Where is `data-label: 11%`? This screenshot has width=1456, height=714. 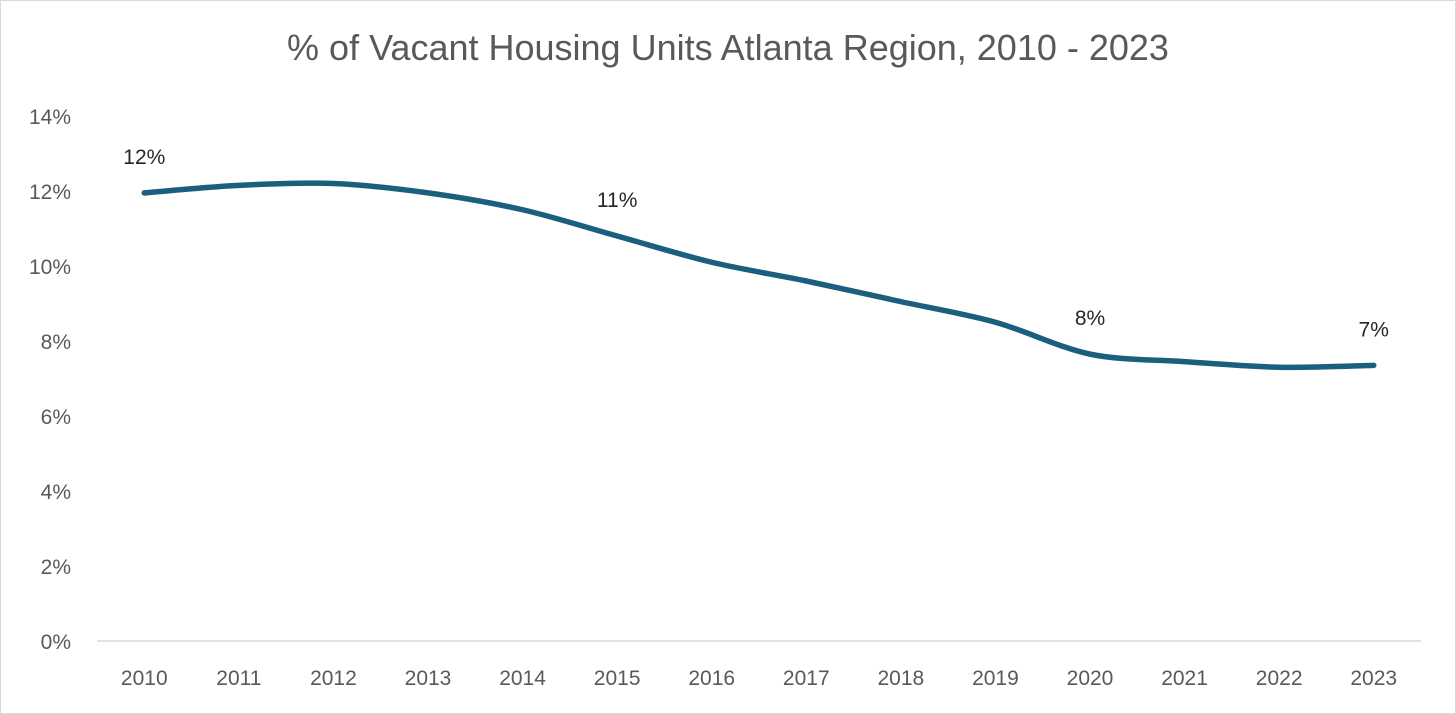 data-label: 11% is located at coordinates (617, 200).